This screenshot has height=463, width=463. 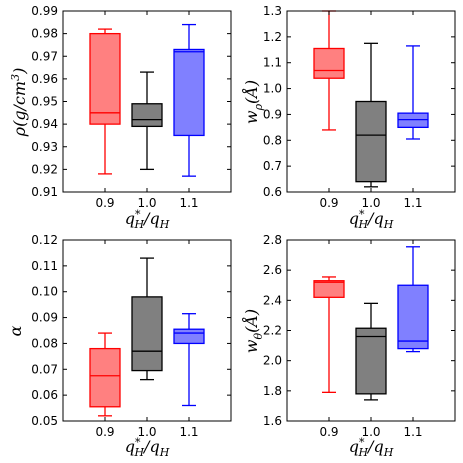 I want to click on panel-width-theta-boxes, so click(x=371, y=323).